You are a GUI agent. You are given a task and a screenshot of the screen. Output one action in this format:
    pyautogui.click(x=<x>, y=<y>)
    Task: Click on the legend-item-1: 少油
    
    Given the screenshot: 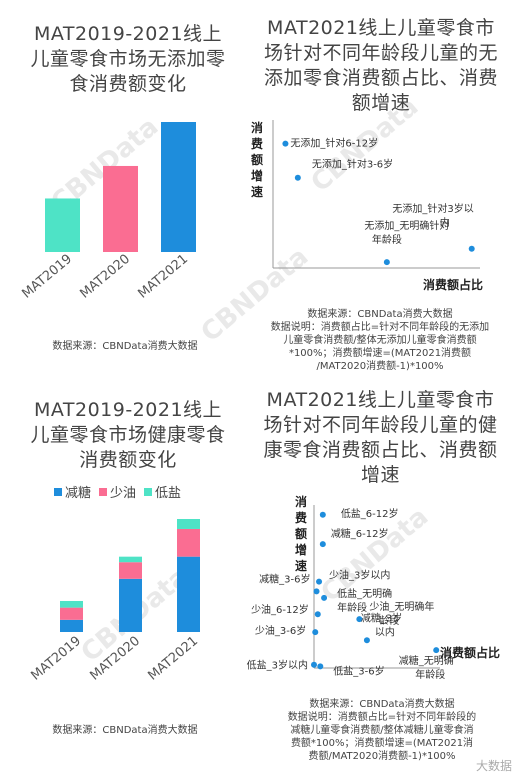 What is the action you would take?
    pyautogui.click(x=117, y=491)
    